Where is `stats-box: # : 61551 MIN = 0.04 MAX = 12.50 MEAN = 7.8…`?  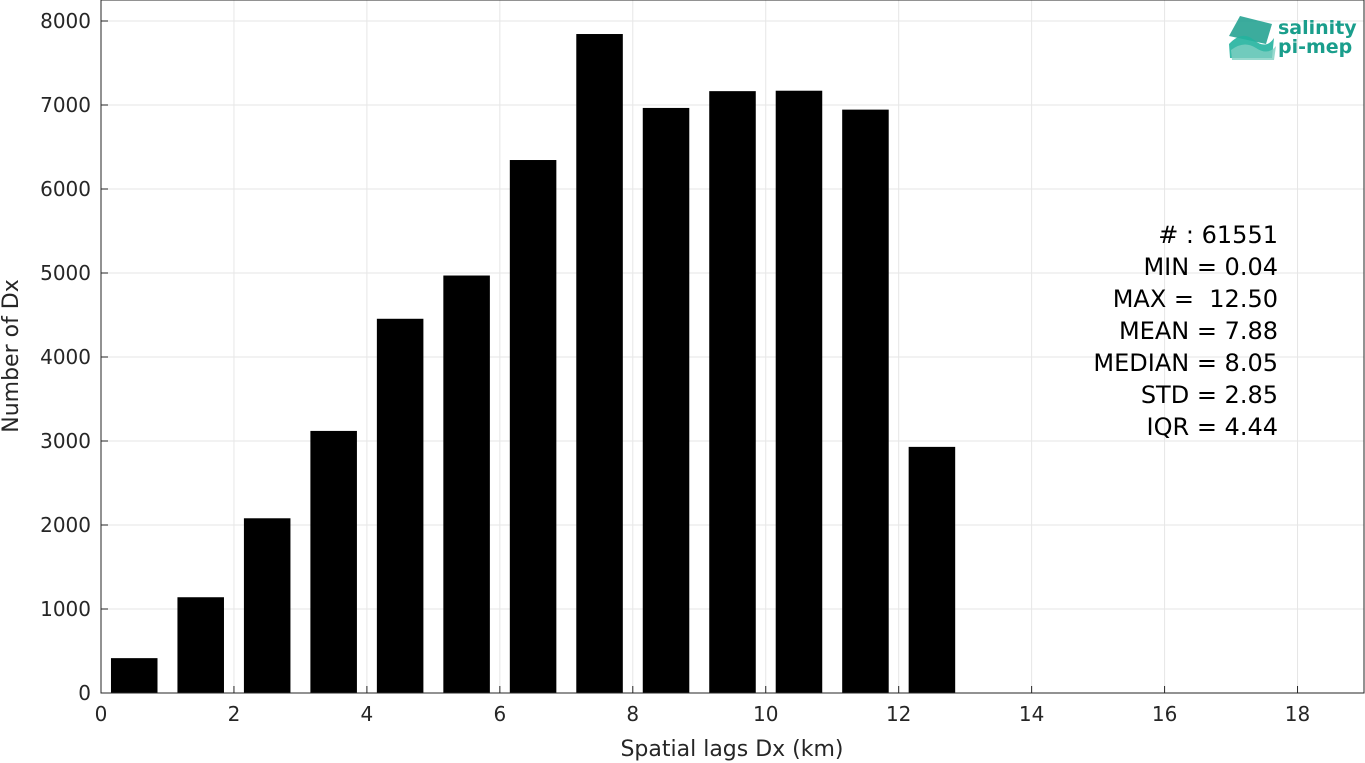
stats-box: # : 61551 MIN = 0.04 MAX = 12.50 MEAN = 7.8… is located at coordinates (1185, 331).